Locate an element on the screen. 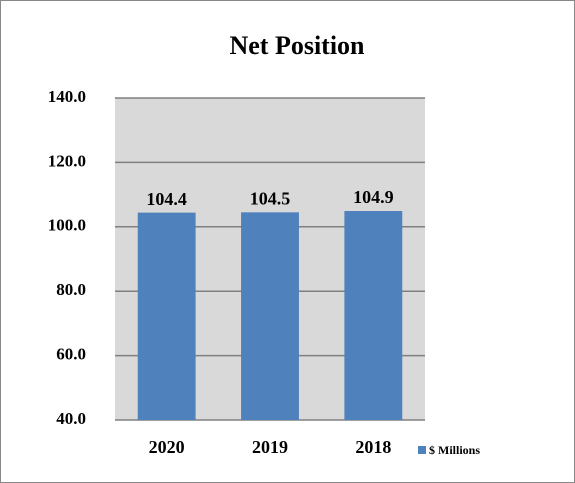  y-tick-label: 140.0 is located at coordinates (67, 96).